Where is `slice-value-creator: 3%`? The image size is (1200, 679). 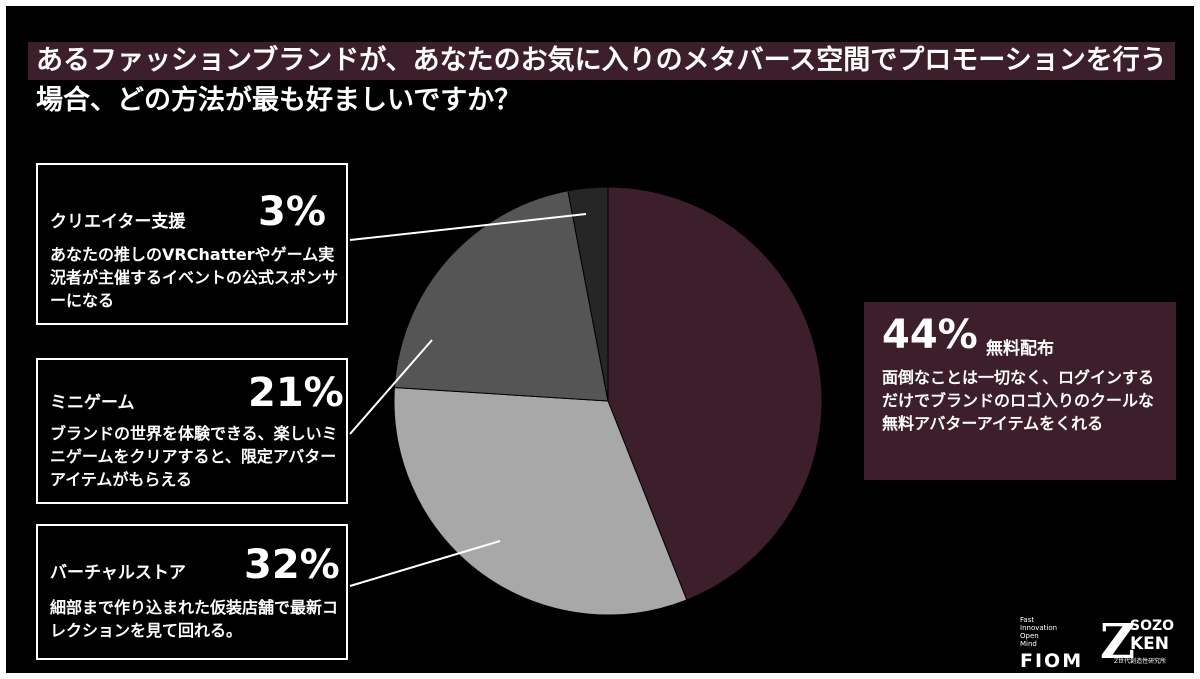 slice-value-creator: 3% is located at coordinates (292, 212).